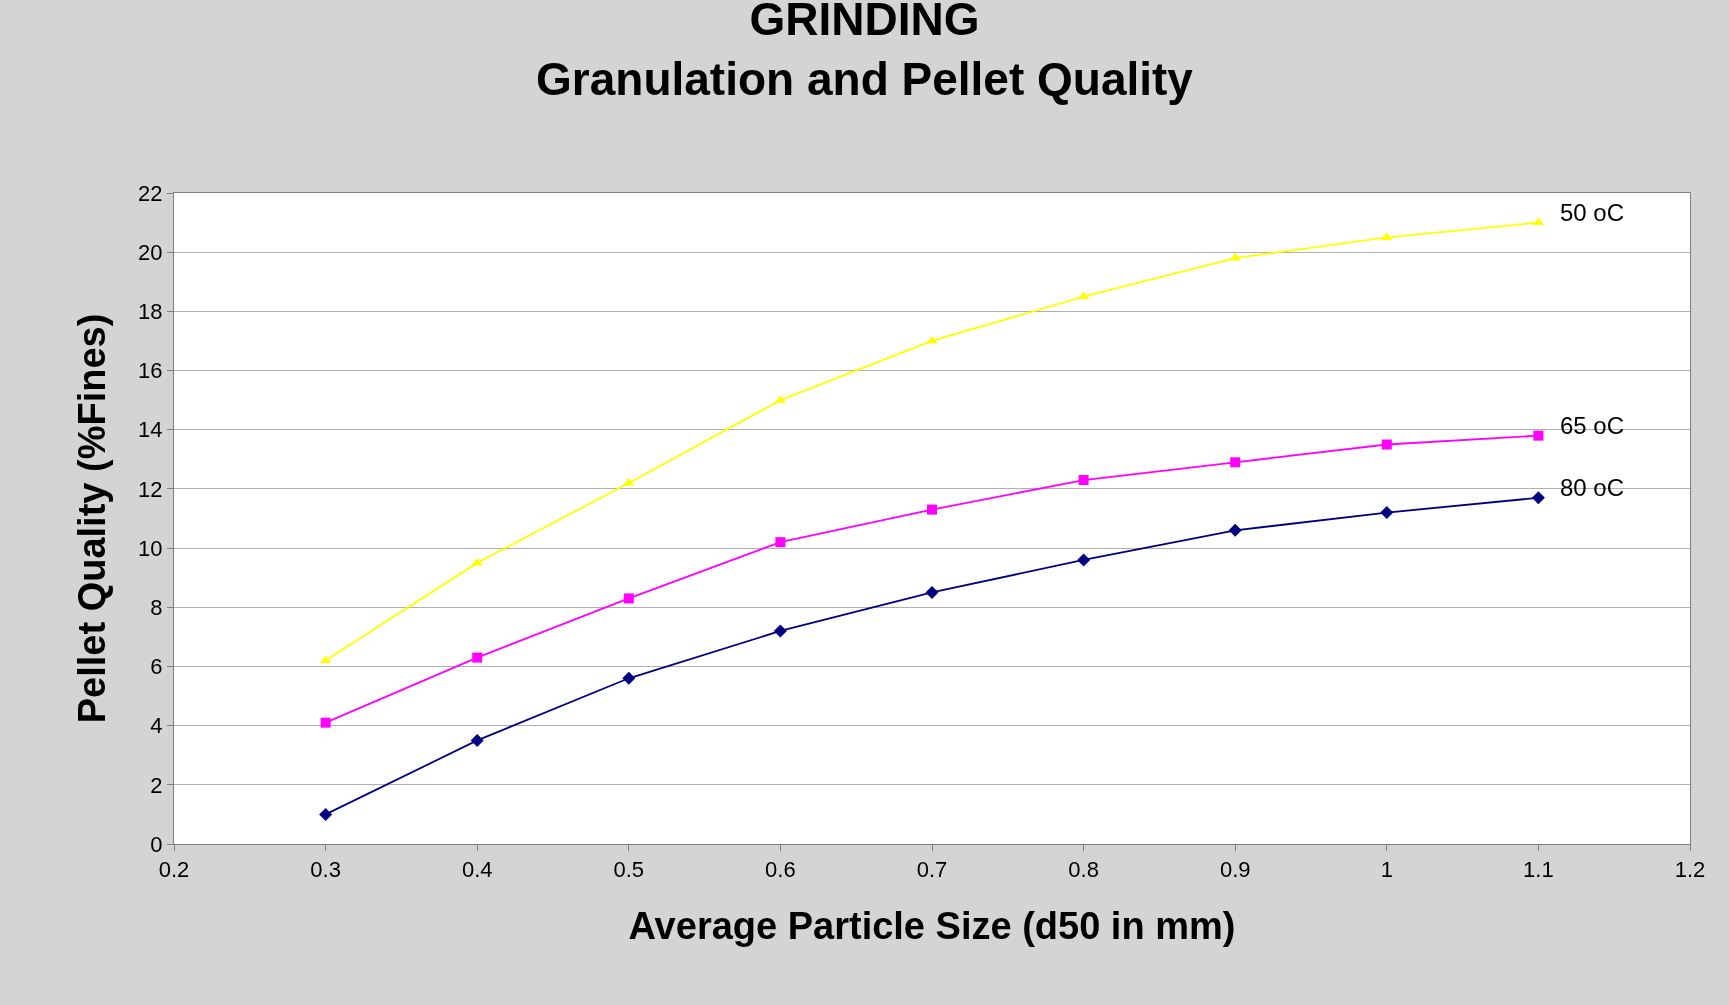 The width and height of the screenshot is (1729, 1005). What do you see at coordinates (1538, 870) in the screenshot?
I see `x-tick-label: 1.1` at bounding box center [1538, 870].